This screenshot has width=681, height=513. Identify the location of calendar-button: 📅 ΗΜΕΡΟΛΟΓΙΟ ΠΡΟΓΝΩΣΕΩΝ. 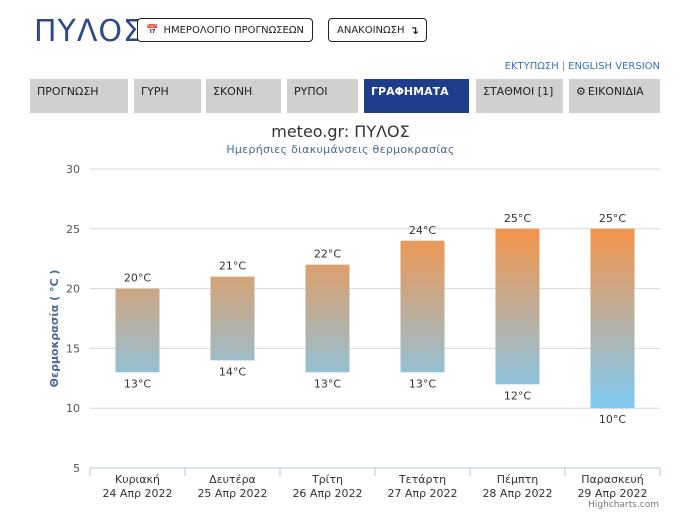
(225, 30).